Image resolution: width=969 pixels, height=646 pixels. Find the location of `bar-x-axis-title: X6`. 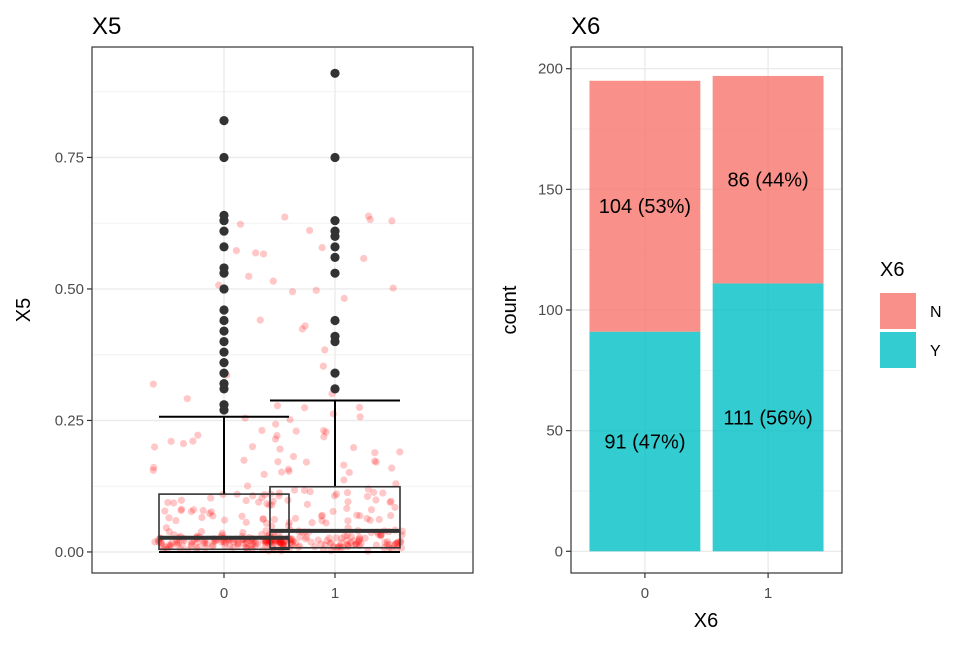

bar-x-axis-title: X6 is located at coordinates (706, 621).